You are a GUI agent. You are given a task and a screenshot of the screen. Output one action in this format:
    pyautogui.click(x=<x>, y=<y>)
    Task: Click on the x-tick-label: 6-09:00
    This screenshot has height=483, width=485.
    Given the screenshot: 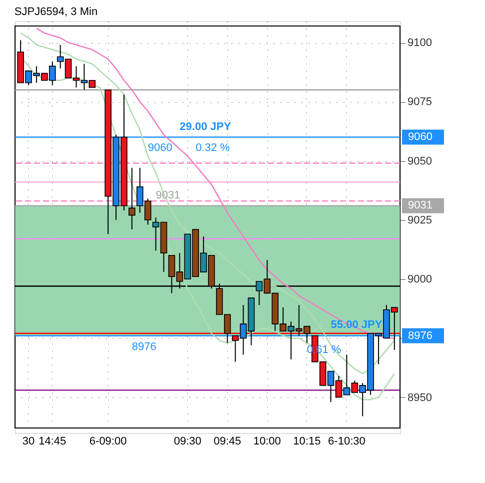 What is the action you would take?
    pyautogui.click(x=108, y=442)
    